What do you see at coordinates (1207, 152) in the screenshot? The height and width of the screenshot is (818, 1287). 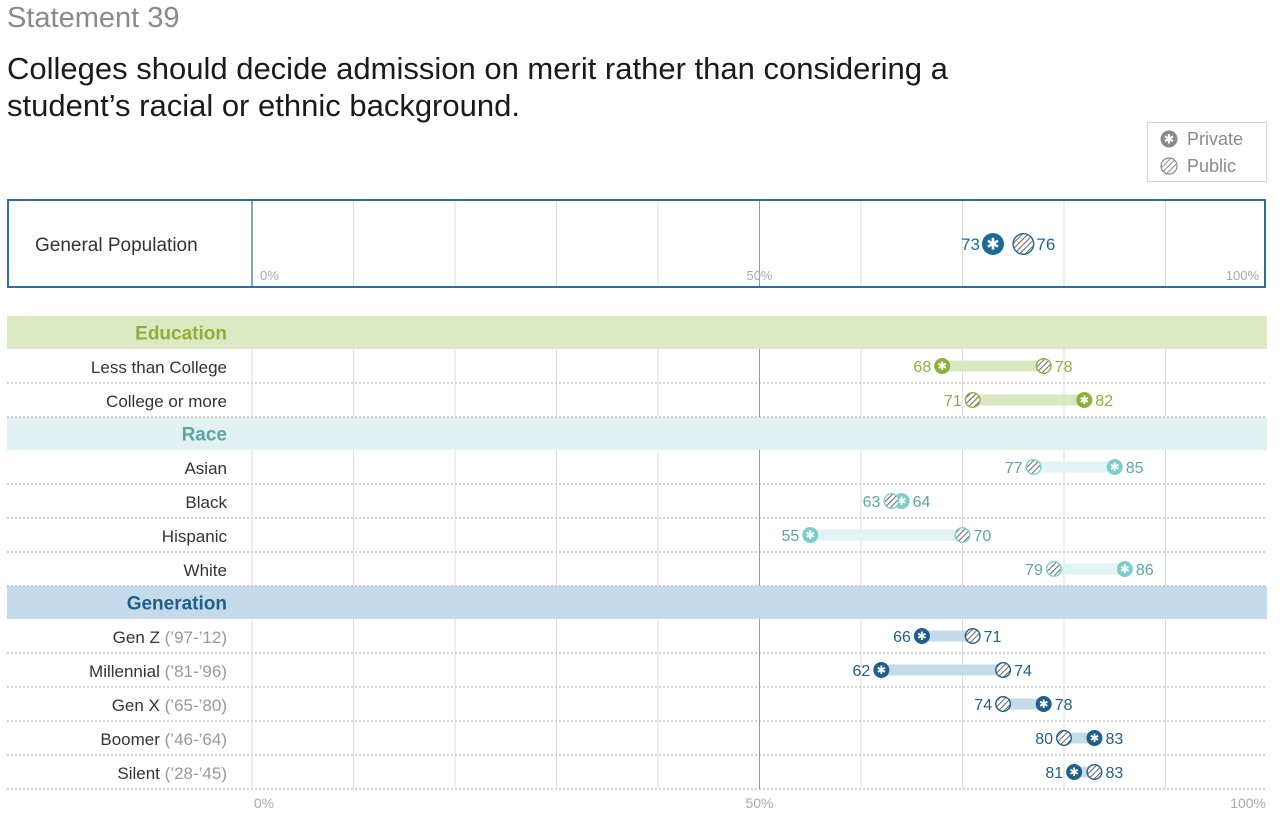 I see `legend: ✱ Private Public` at bounding box center [1207, 152].